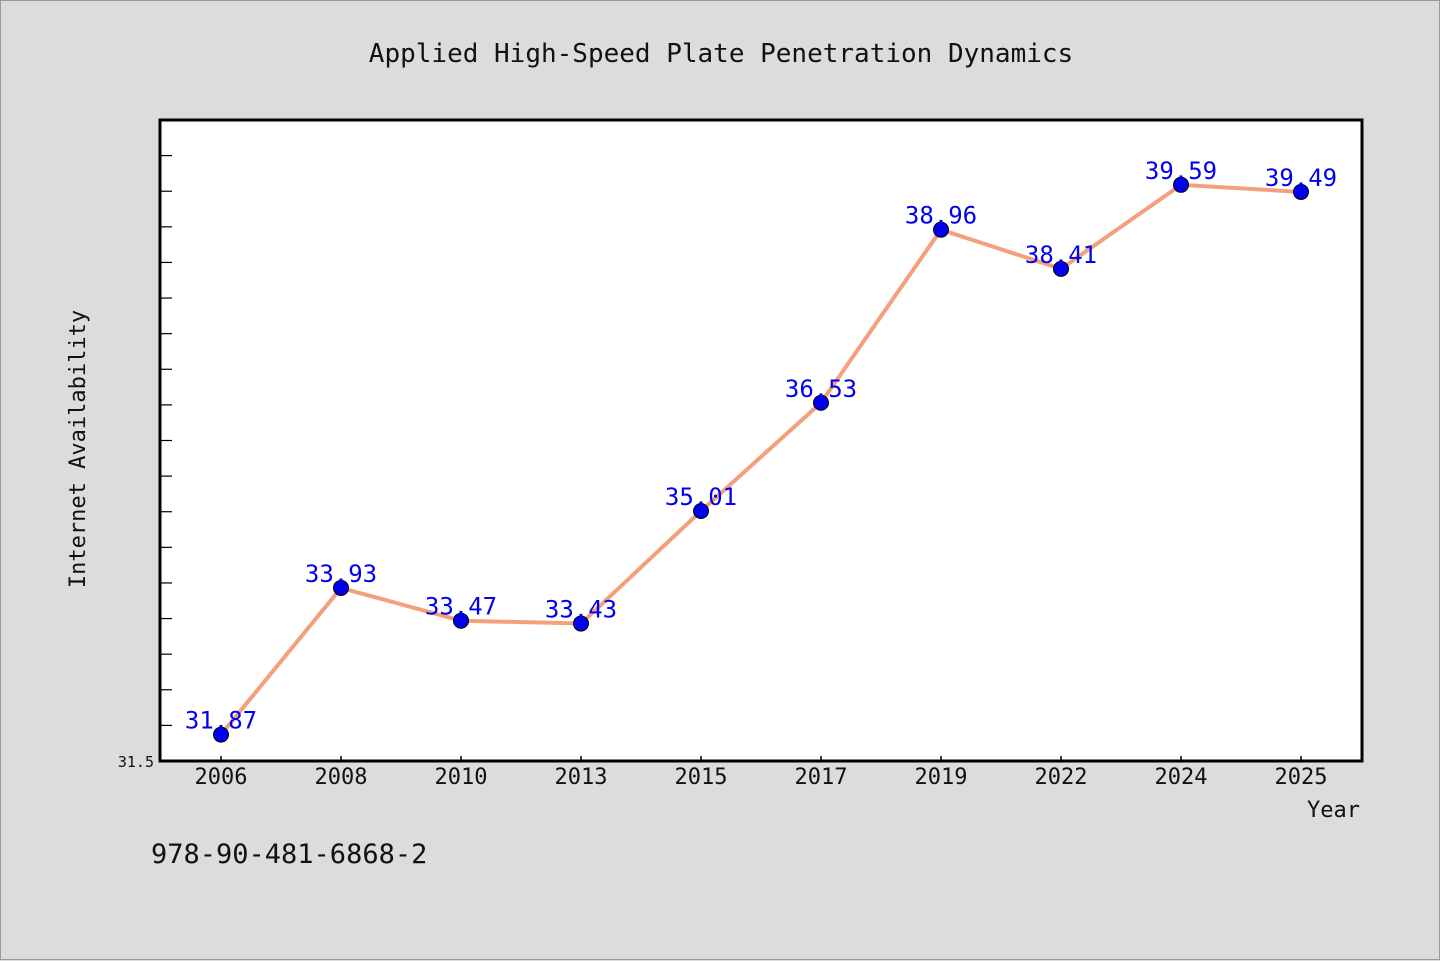 The width and height of the screenshot is (1440, 961). What do you see at coordinates (166, 440) in the screenshot?
I see `y-axis-ticks` at bounding box center [166, 440].